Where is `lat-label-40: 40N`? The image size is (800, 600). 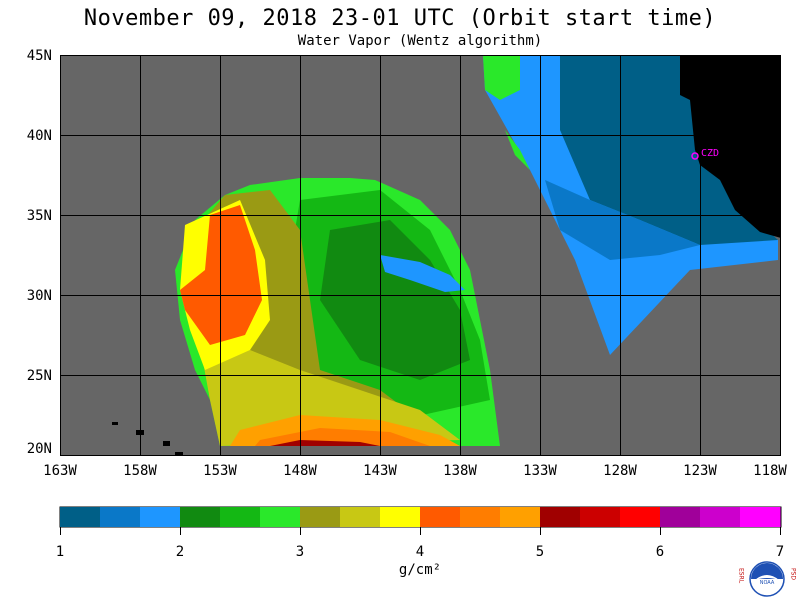
lat-label-40: 40N is located at coordinates (39, 136).